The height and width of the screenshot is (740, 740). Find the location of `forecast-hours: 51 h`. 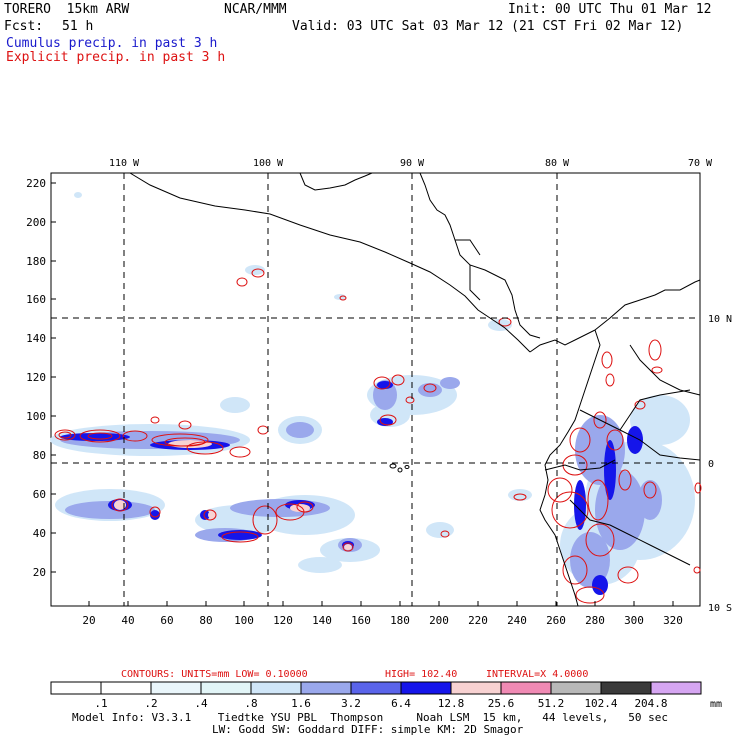

forecast-hours: 51 h is located at coordinates (78, 26).